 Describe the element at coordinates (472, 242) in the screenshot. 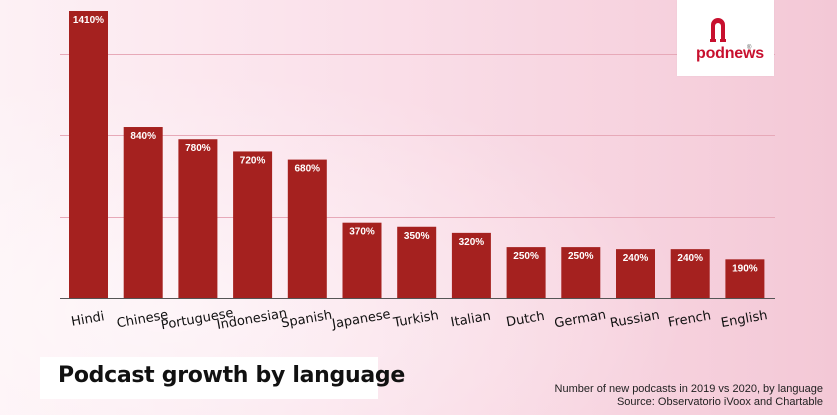

I see `value-label: 320%` at that location.